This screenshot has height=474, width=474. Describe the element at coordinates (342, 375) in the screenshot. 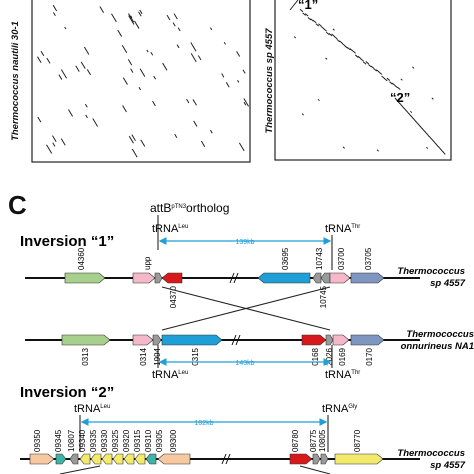

I see `inv1-bottom-trna-right: tRNAThr` at that location.